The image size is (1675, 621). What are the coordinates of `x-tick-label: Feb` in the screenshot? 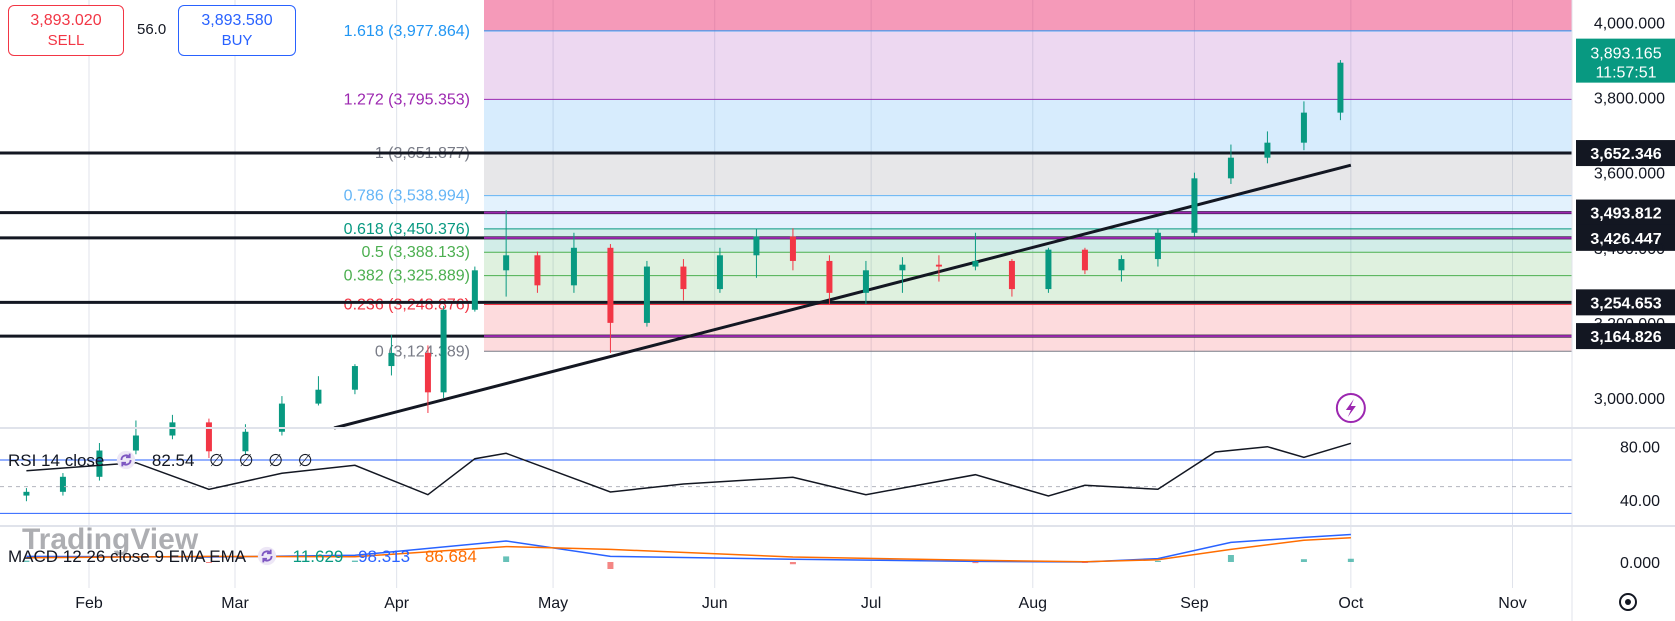 It's located at (89, 603).